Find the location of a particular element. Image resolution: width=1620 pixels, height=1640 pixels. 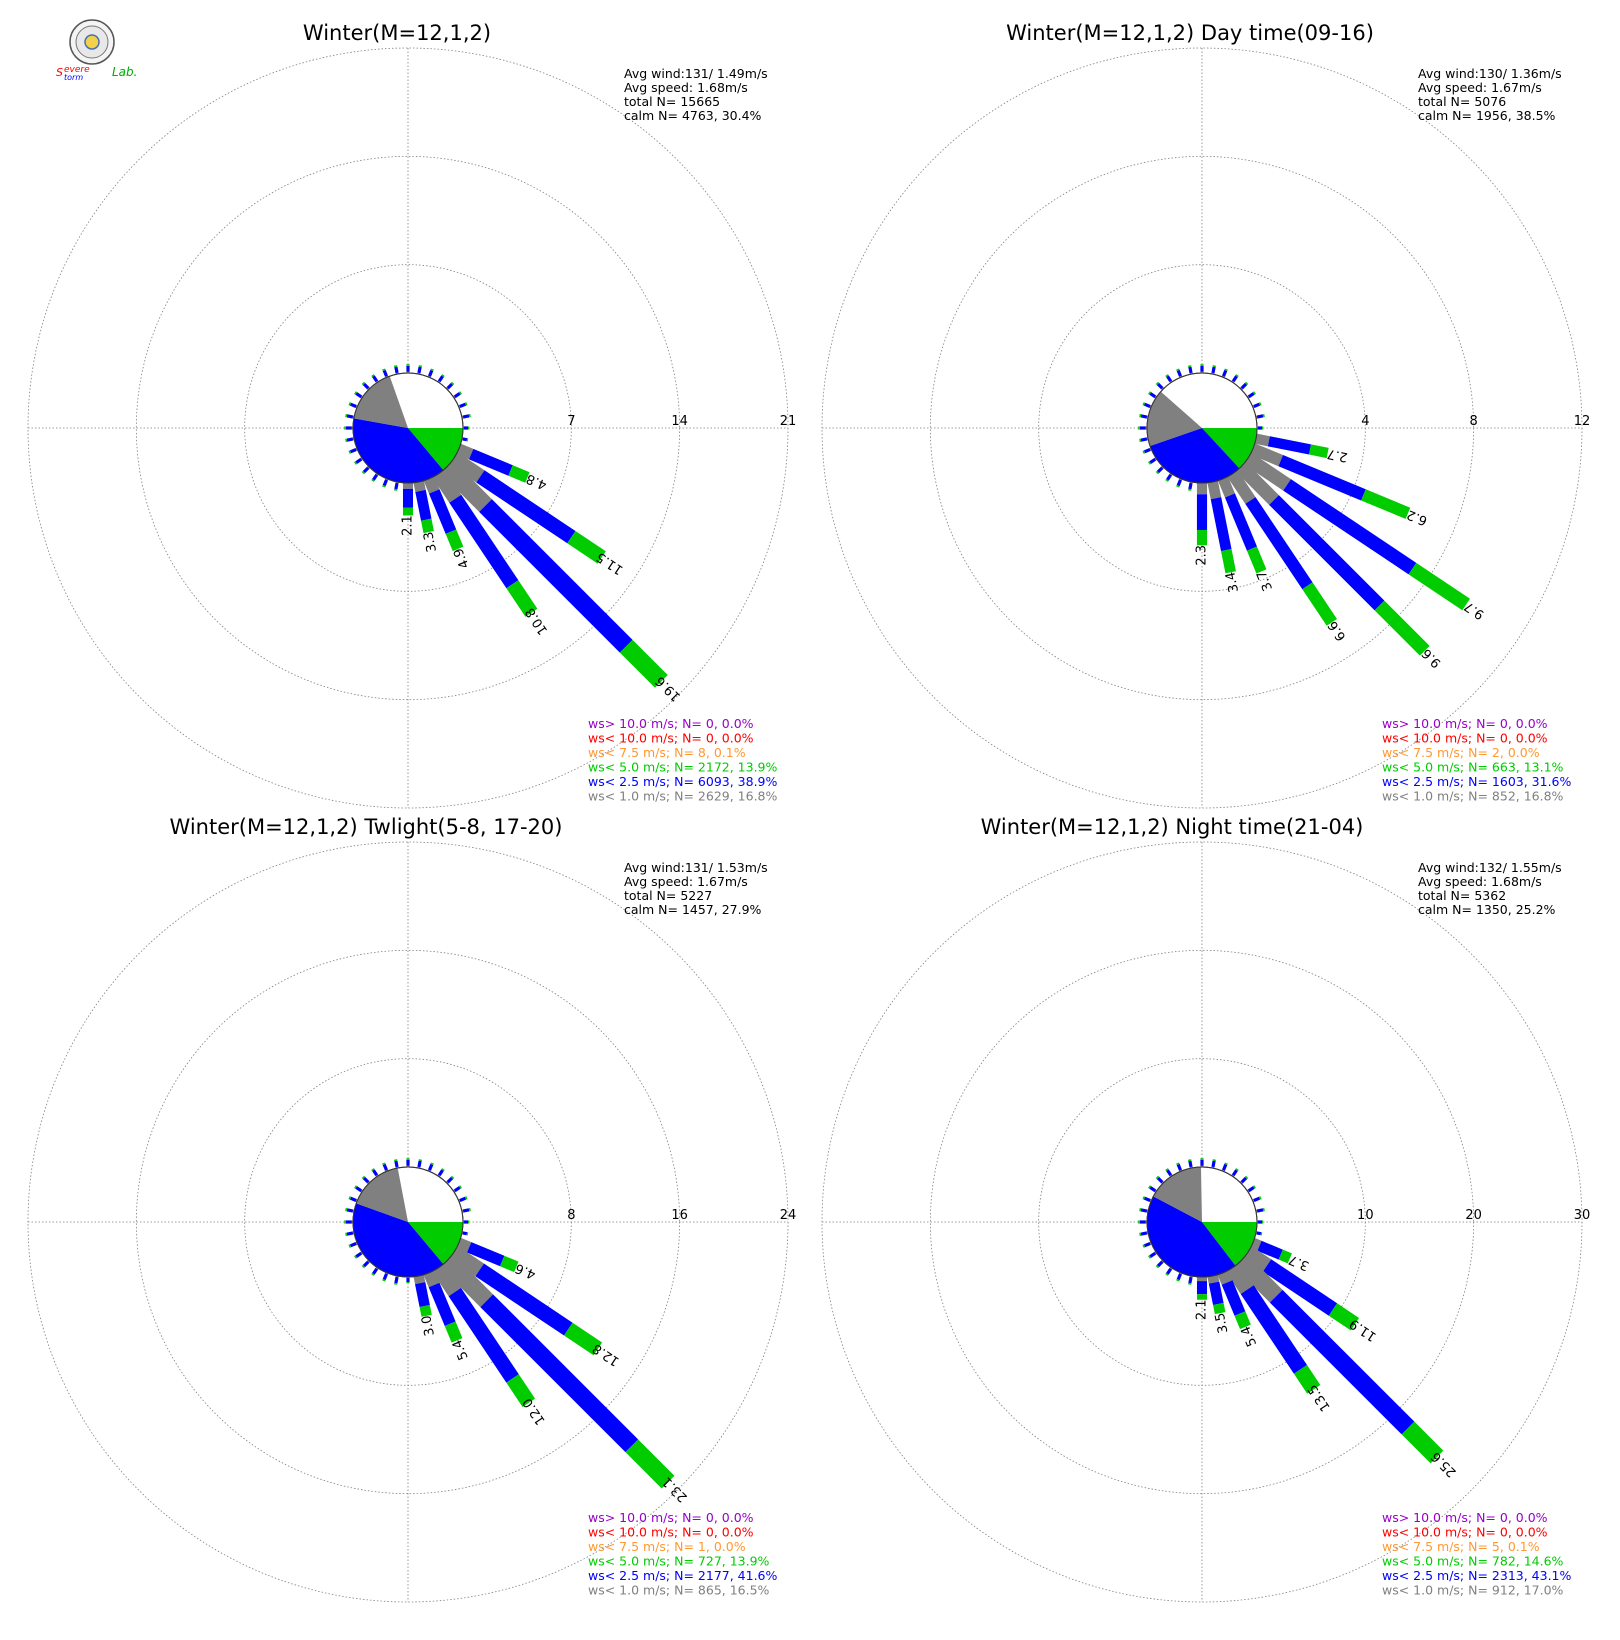

ring-label: 21 is located at coordinates (788, 421).